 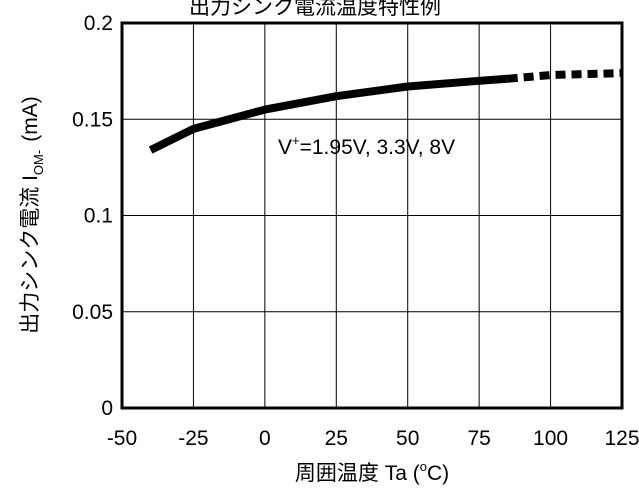 I want to click on x-tick-labels: -50 -25 0 25 50 75 100 125, so click(x=373, y=438).